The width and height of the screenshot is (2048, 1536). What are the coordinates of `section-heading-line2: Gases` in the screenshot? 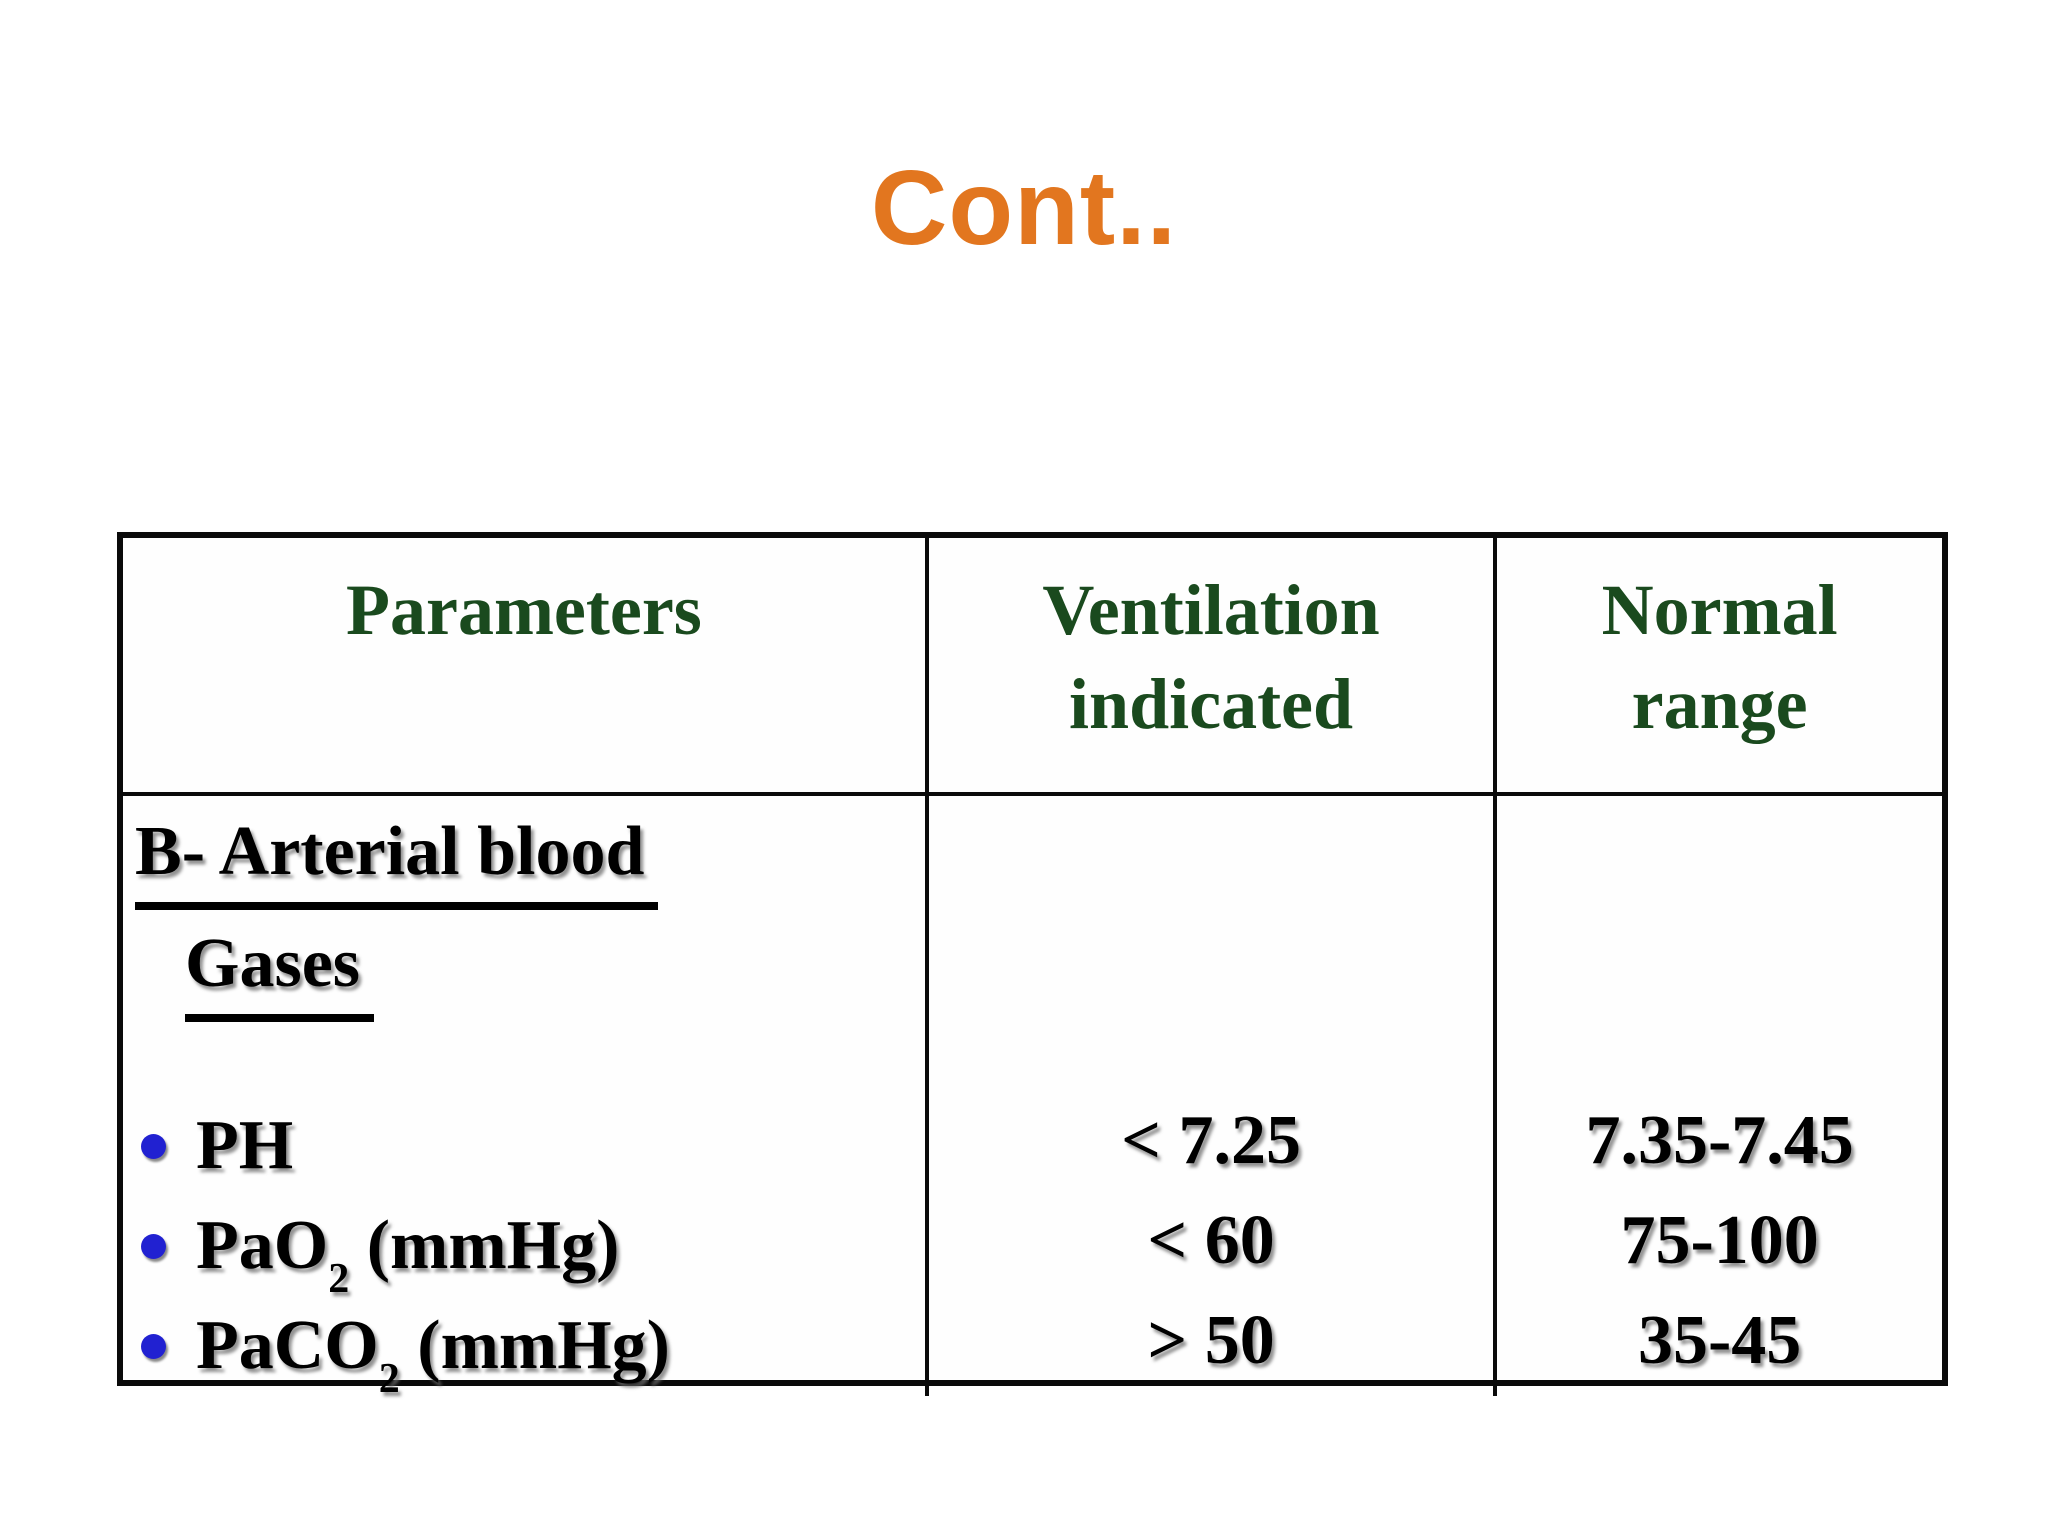 It's located at (555, 983).